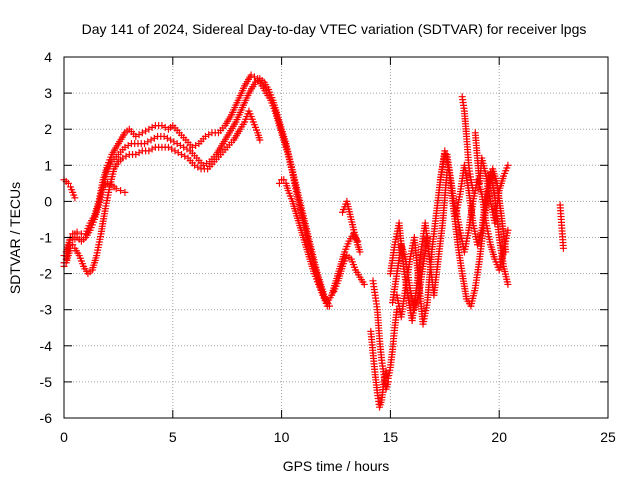  Describe the element at coordinates (46, 418) in the screenshot. I see `y-tick-label: -6` at that location.